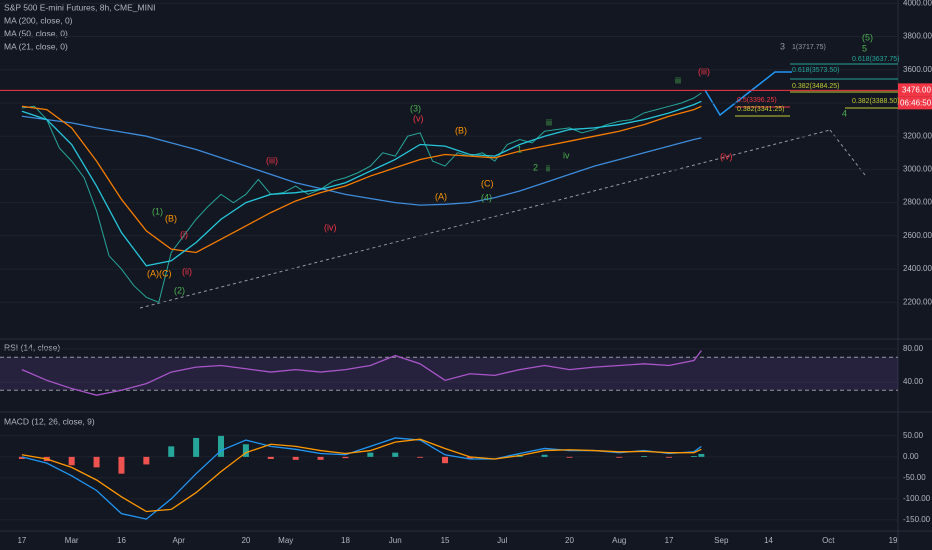 The height and width of the screenshot is (550, 932). Describe the element at coordinates (285, 540) in the screenshot. I see `x-tick-label: May` at that location.